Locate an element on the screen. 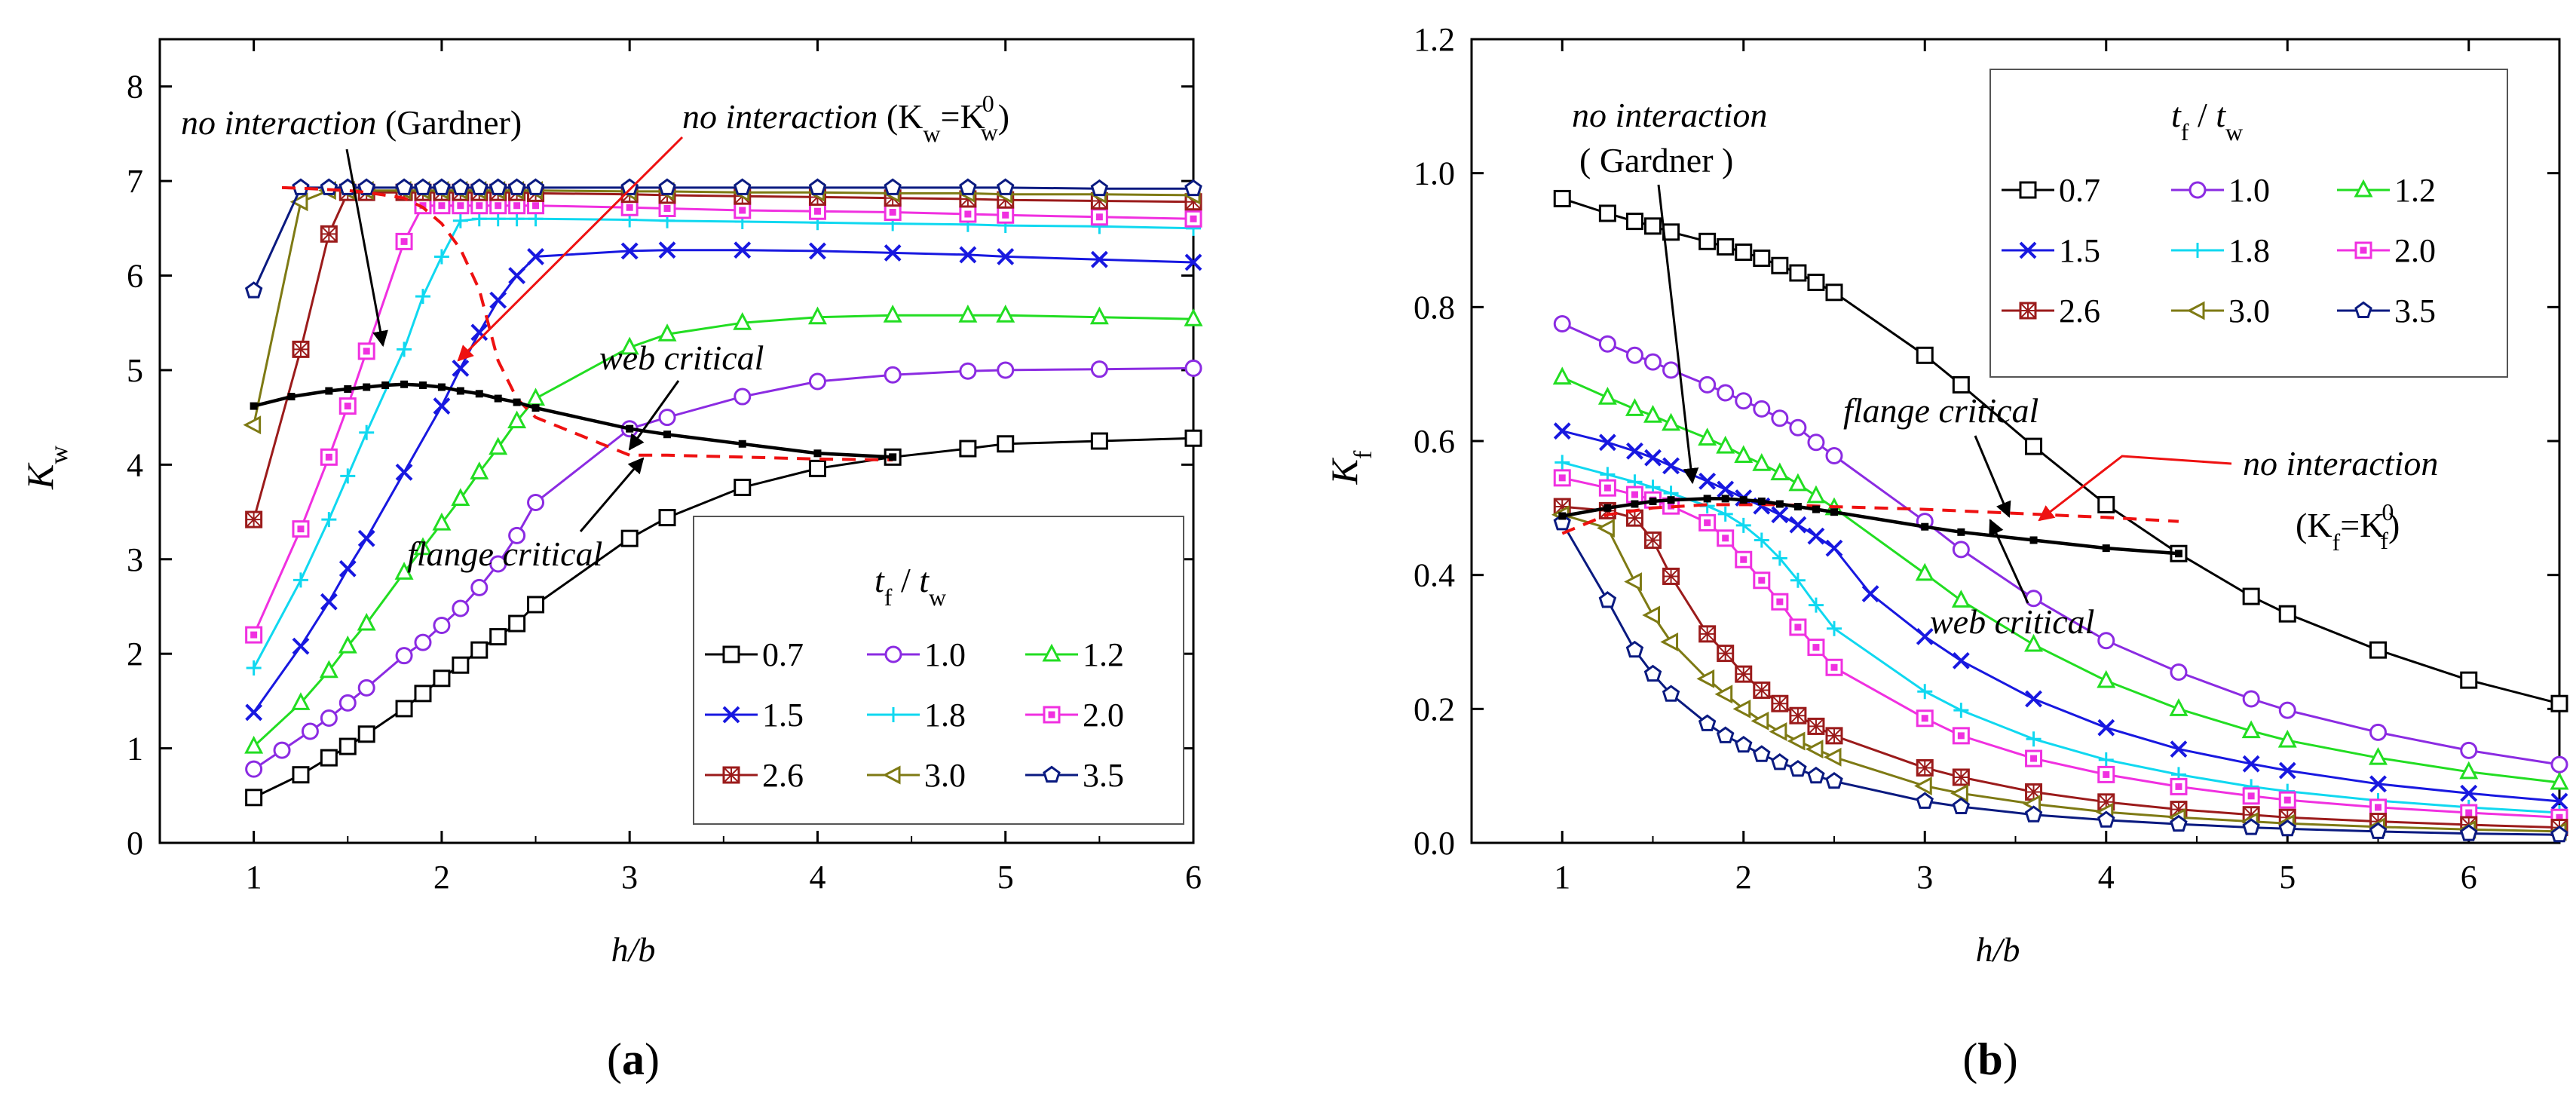 The image size is (2576, 1109). legend-a-label: 1.2 is located at coordinates (1103, 654).